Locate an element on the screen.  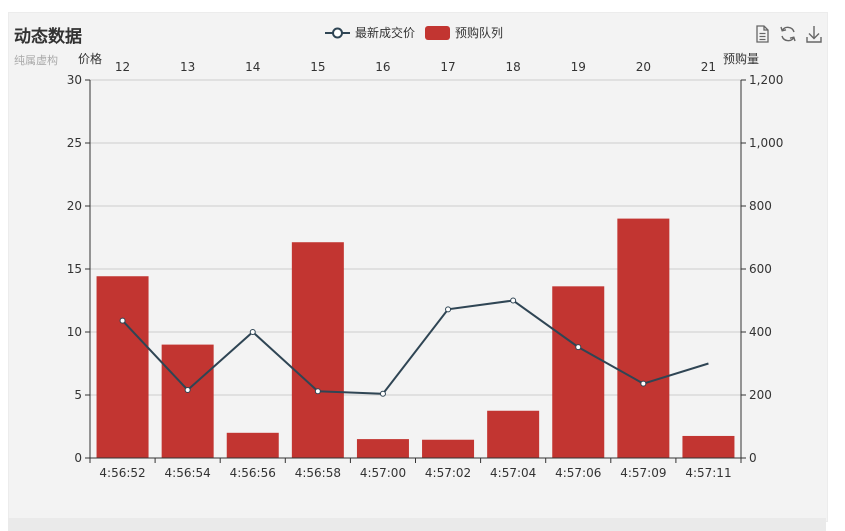
right-axis-tick-label: 400 is located at coordinates (760, 332).